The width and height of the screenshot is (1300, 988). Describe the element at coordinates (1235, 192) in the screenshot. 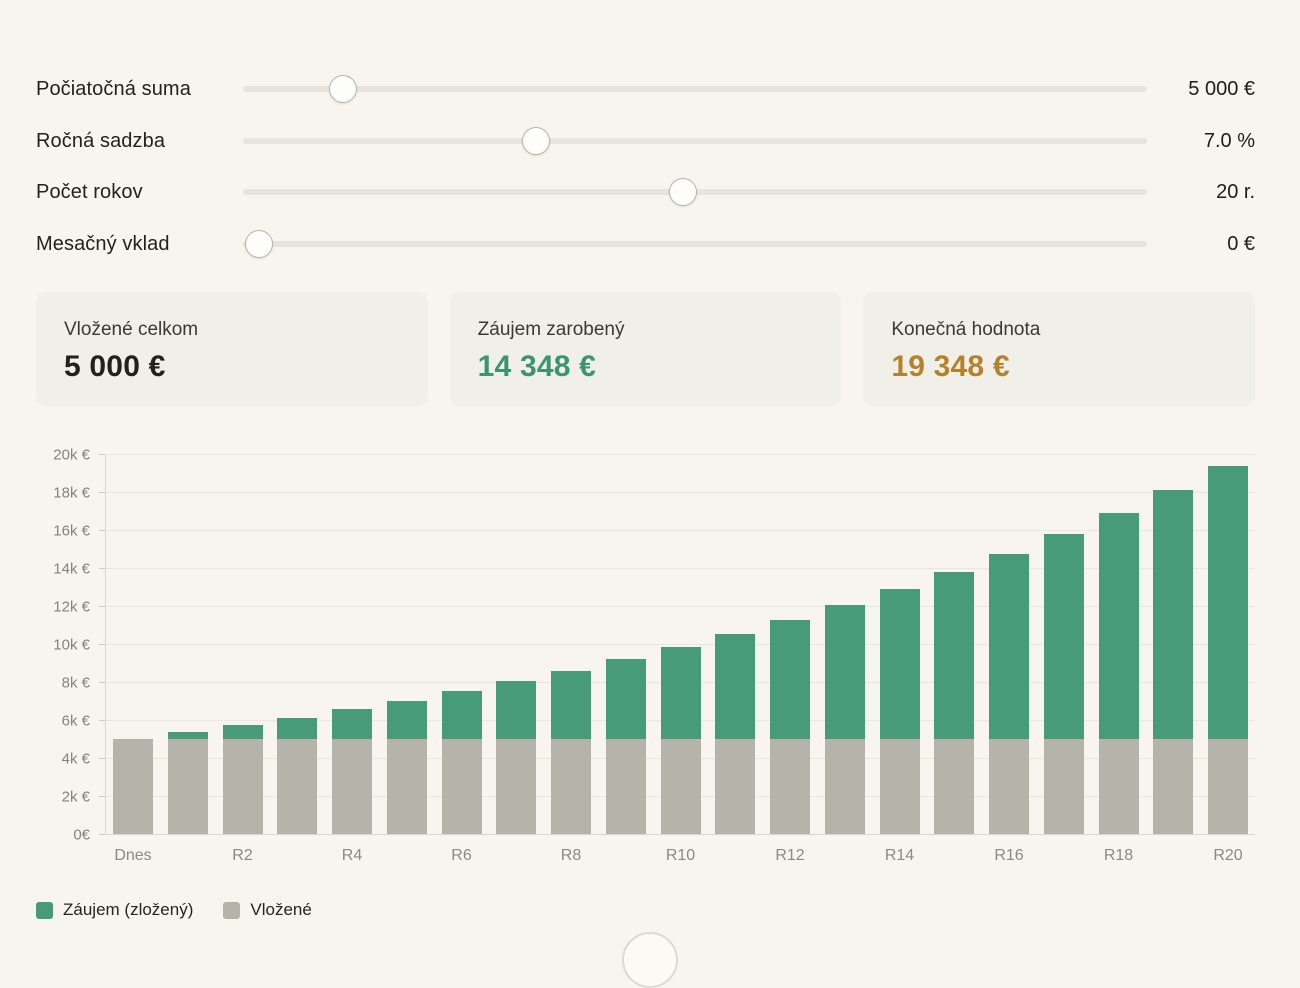

I see `slider-value-years: 20 r.` at that location.